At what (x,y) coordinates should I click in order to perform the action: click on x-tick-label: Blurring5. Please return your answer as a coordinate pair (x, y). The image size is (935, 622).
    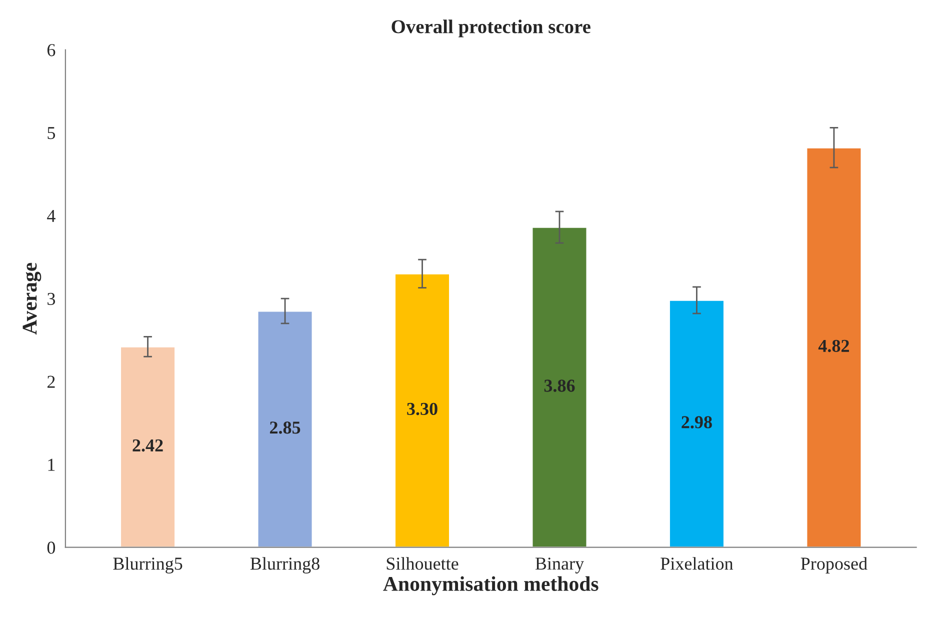
    Looking at the image, I should click on (147, 565).